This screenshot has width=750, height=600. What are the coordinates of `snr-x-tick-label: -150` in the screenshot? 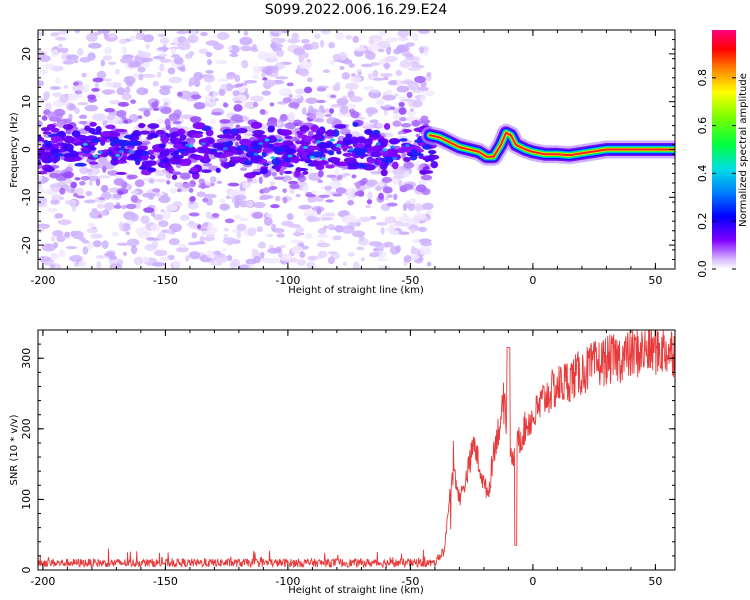 It's located at (165, 581).